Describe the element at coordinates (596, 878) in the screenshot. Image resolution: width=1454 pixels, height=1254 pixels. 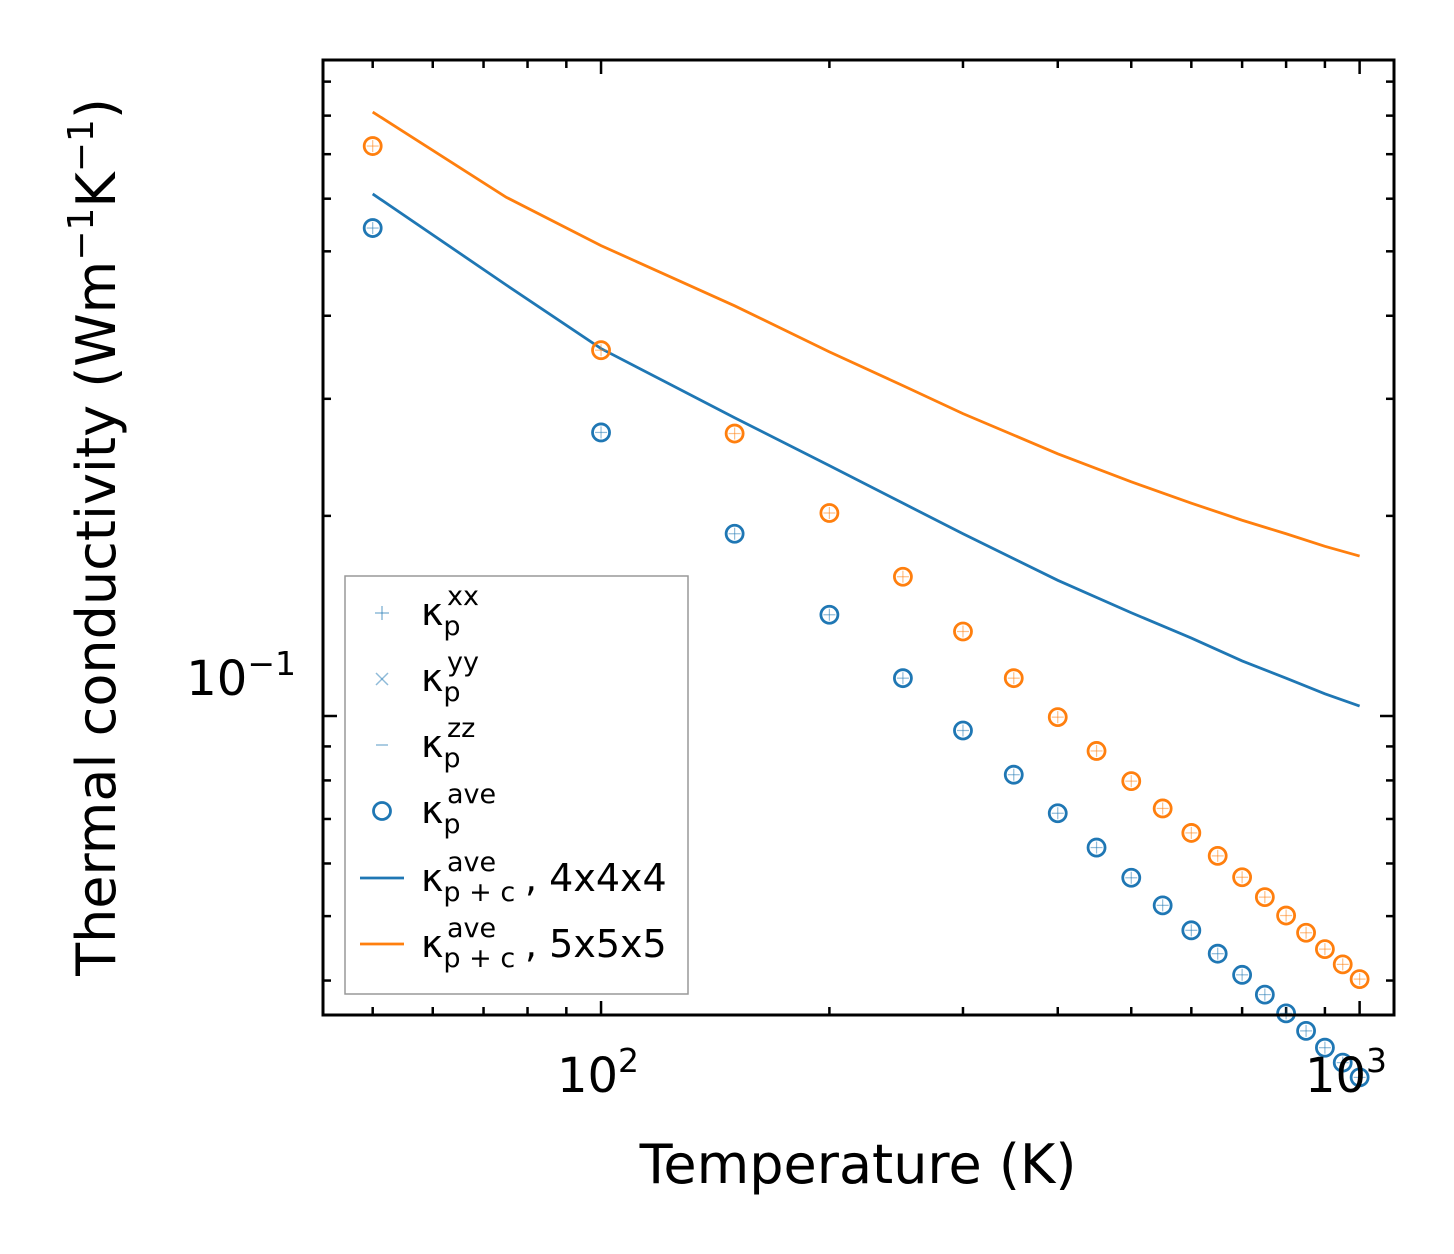
I see `legend-label-kpc-4x4x4-suffix: , 4x4x4` at that location.